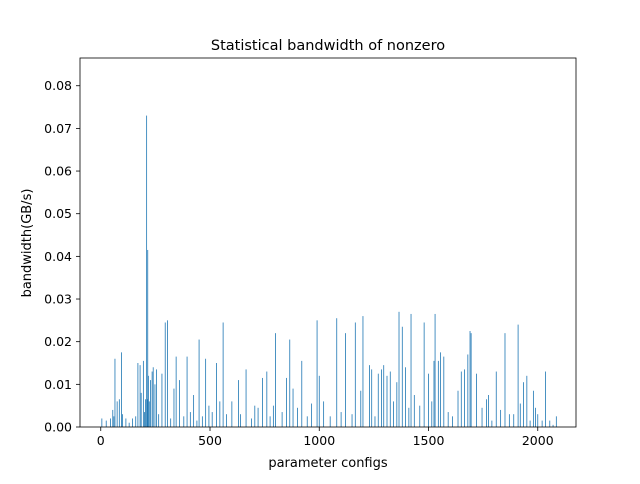  Describe the element at coordinates (328, 46) in the screenshot. I see `chart-title: Statistical bandwidth of nonzero` at that location.